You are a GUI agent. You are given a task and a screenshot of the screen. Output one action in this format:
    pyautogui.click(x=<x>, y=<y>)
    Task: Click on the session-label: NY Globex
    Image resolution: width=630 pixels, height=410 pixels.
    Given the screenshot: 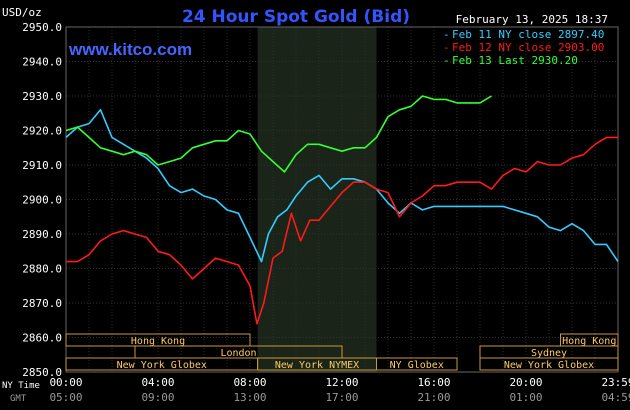 What is the action you would take?
    pyautogui.click(x=417, y=365)
    